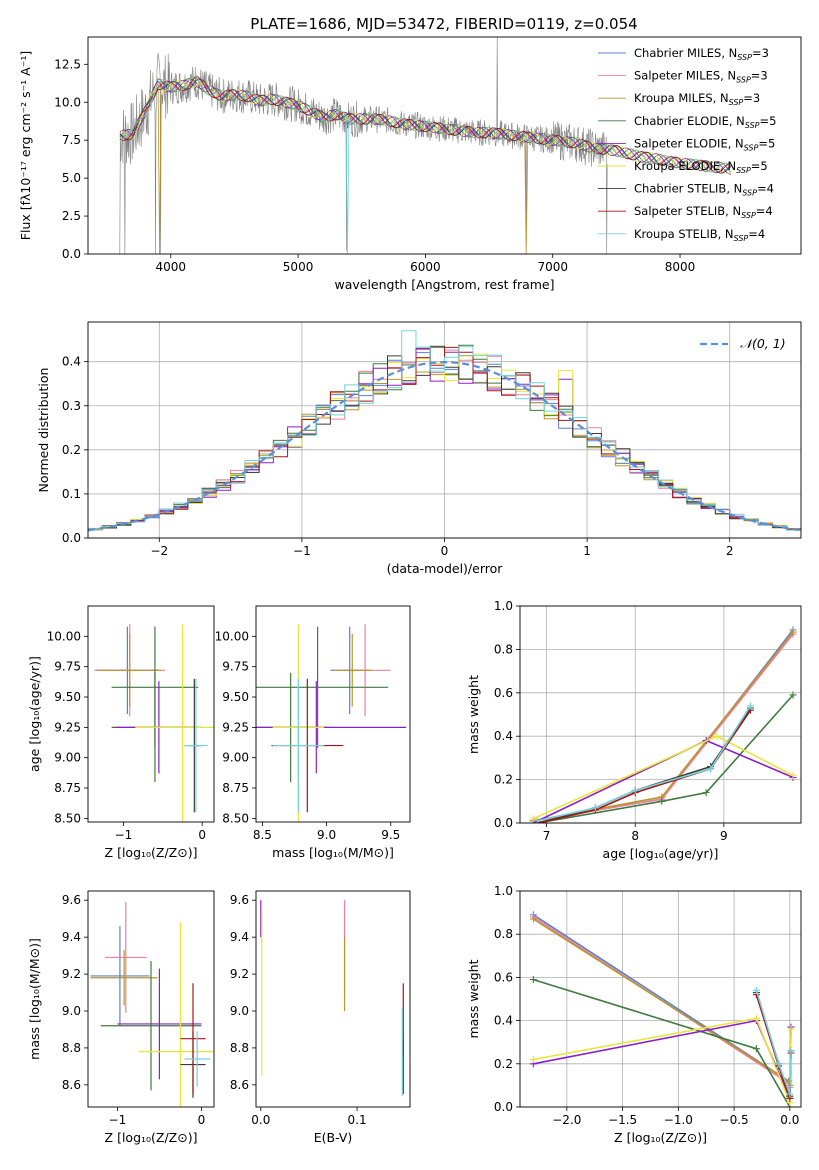 This screenshot has height=1170, width=819. Describe the element at coordinates (701, 54) in the screenshot. I see `legend-entry: Chabrier MILES, NSSP=3` at that location.